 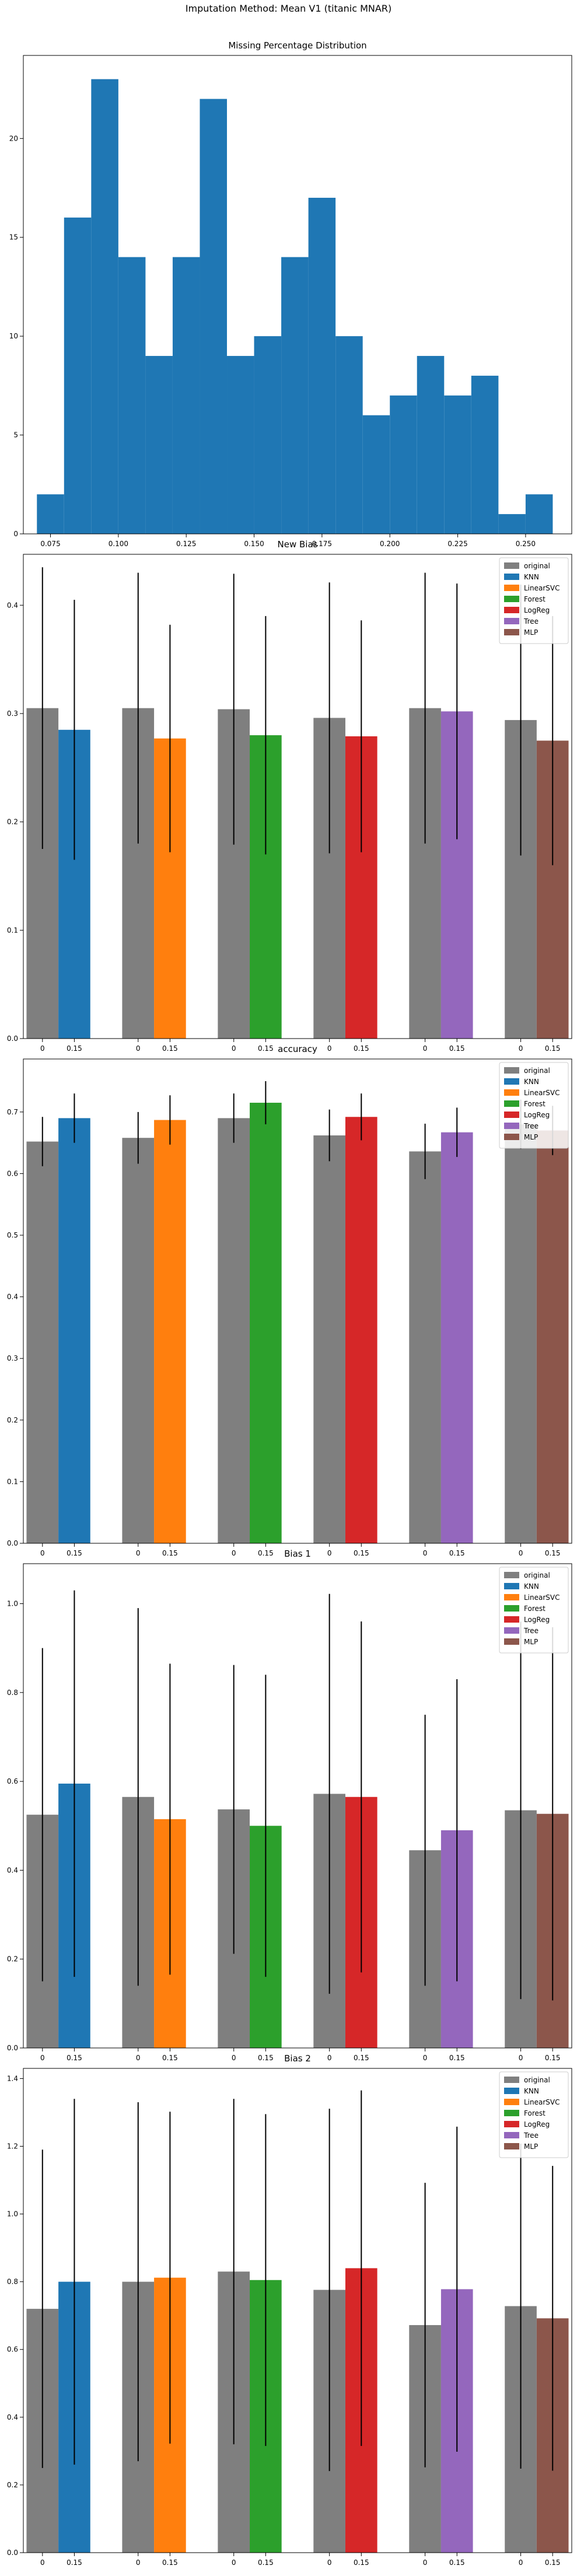 I want to click on x-tick-label: 0.150, so click(x=254, y=544).